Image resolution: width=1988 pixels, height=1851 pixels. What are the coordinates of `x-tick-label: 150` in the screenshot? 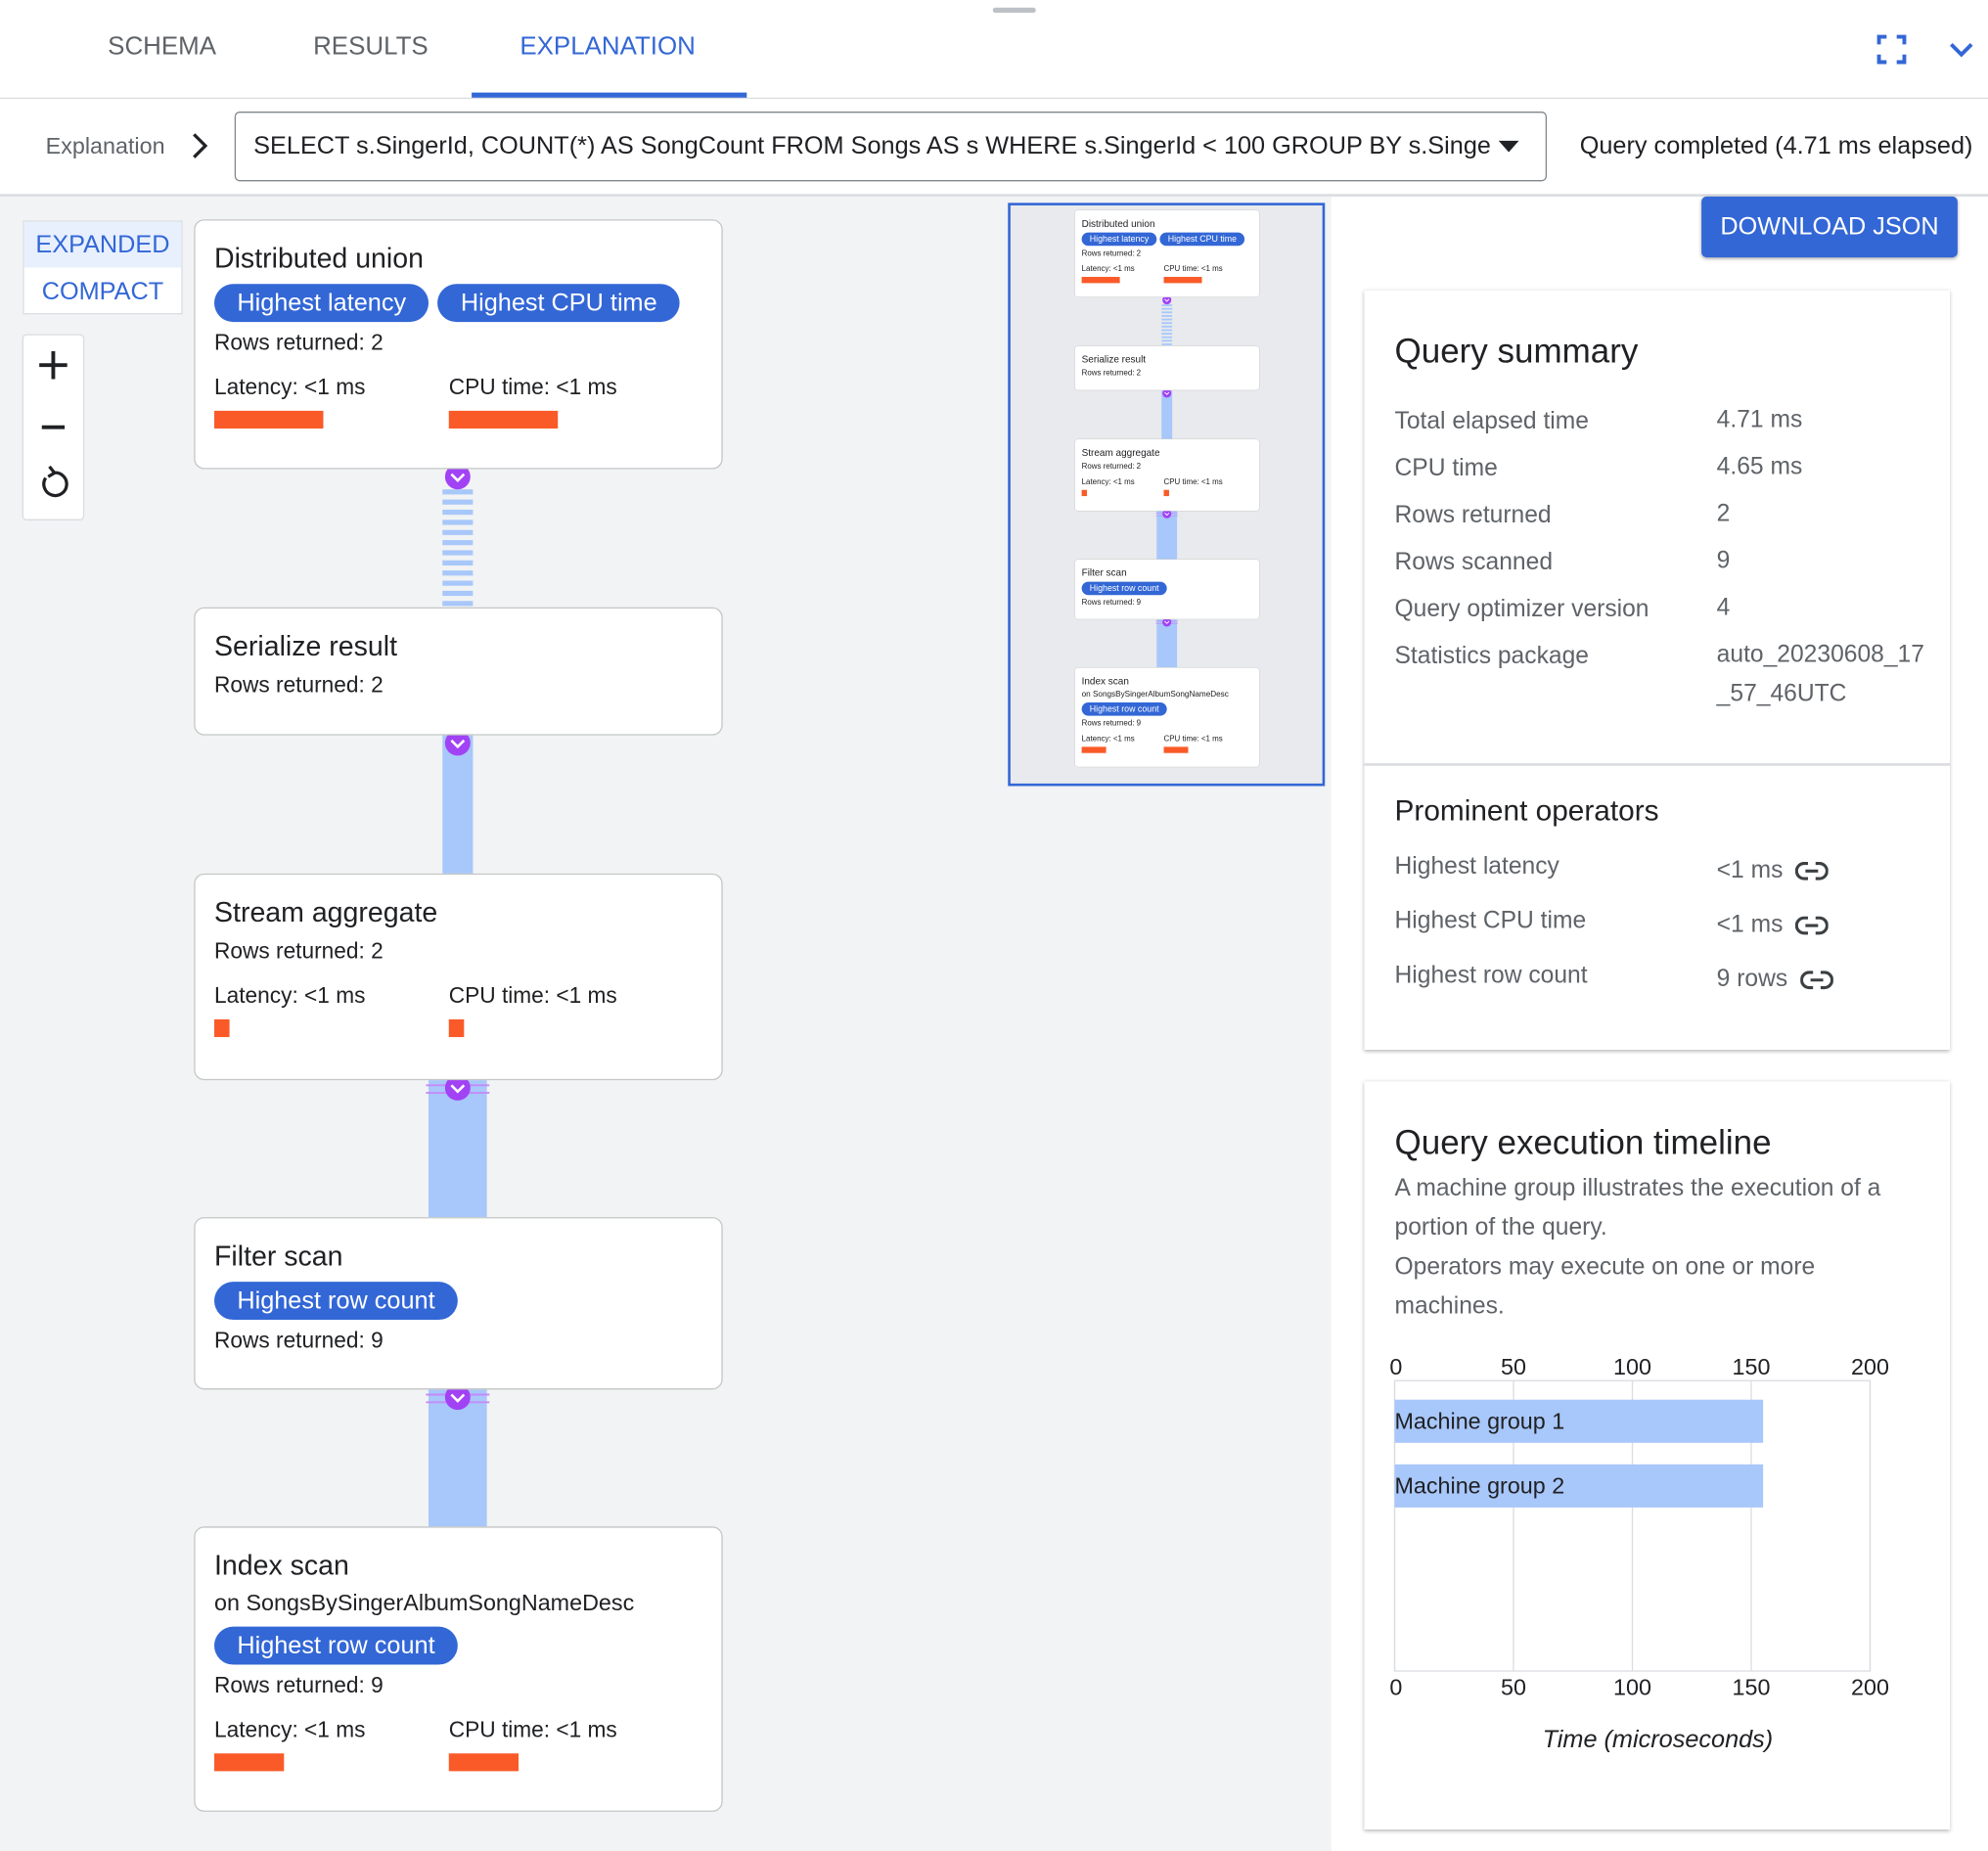 It's located at (1752, 1366).